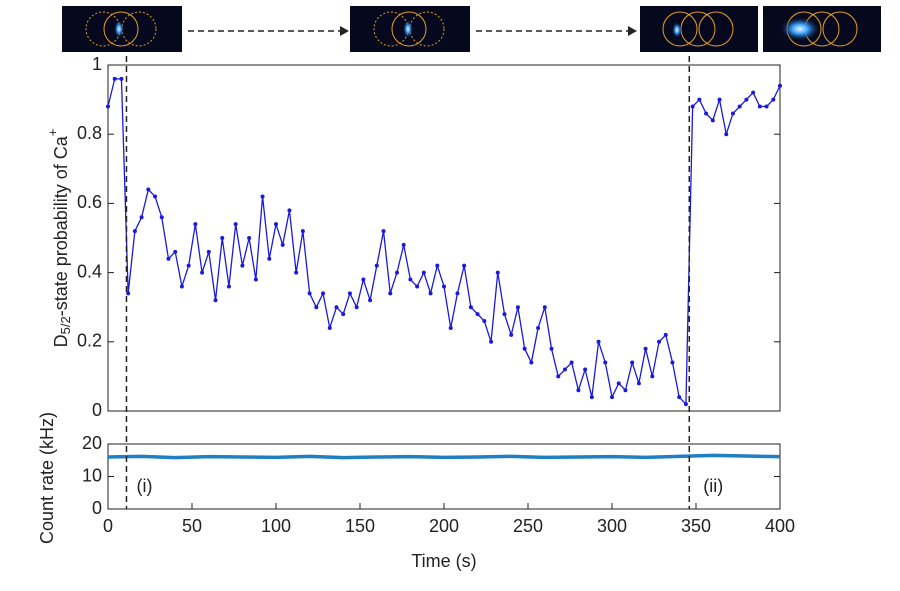 The image size is (900, 591). I want to click on x-tick-label: 50, so click(192, 526).